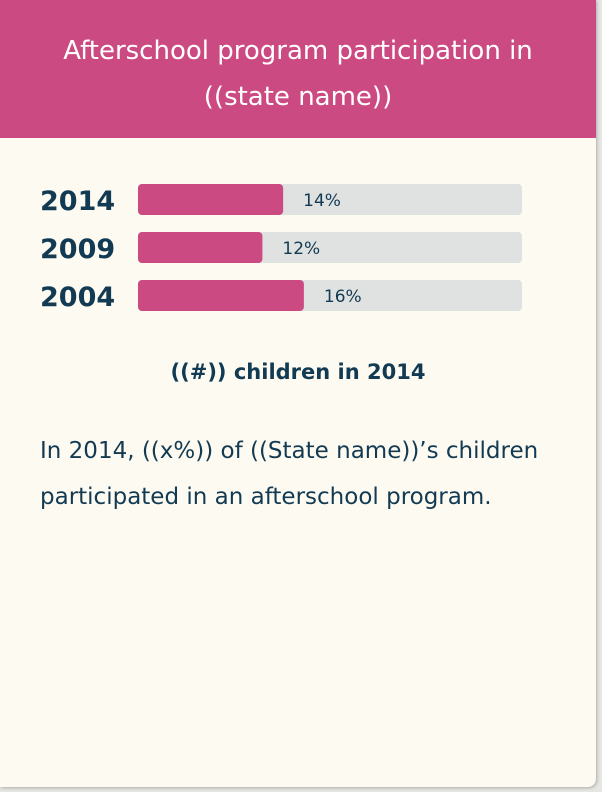  I want to click on children-count-subtitle: ((#)) children in 2014, so click(298, 372).